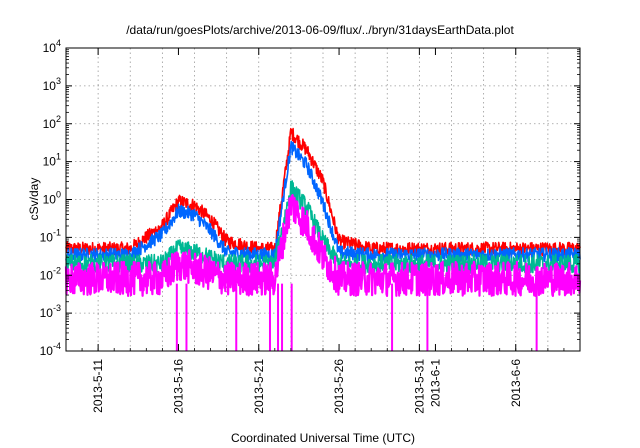 The width and height of the screenshot is (640, 448). What do you see at coordinates (435, 383) in the screenshot?
I see `x-tick-label: 2013-6-1` at bounding box center [435, 383].